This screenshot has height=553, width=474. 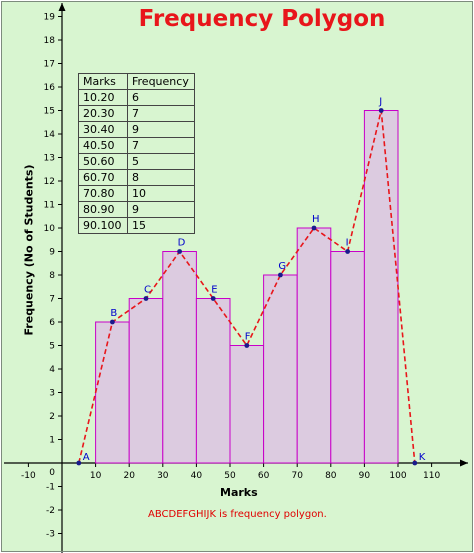 I want to click on y-tick-label: 7, so click(x=52, y=300).